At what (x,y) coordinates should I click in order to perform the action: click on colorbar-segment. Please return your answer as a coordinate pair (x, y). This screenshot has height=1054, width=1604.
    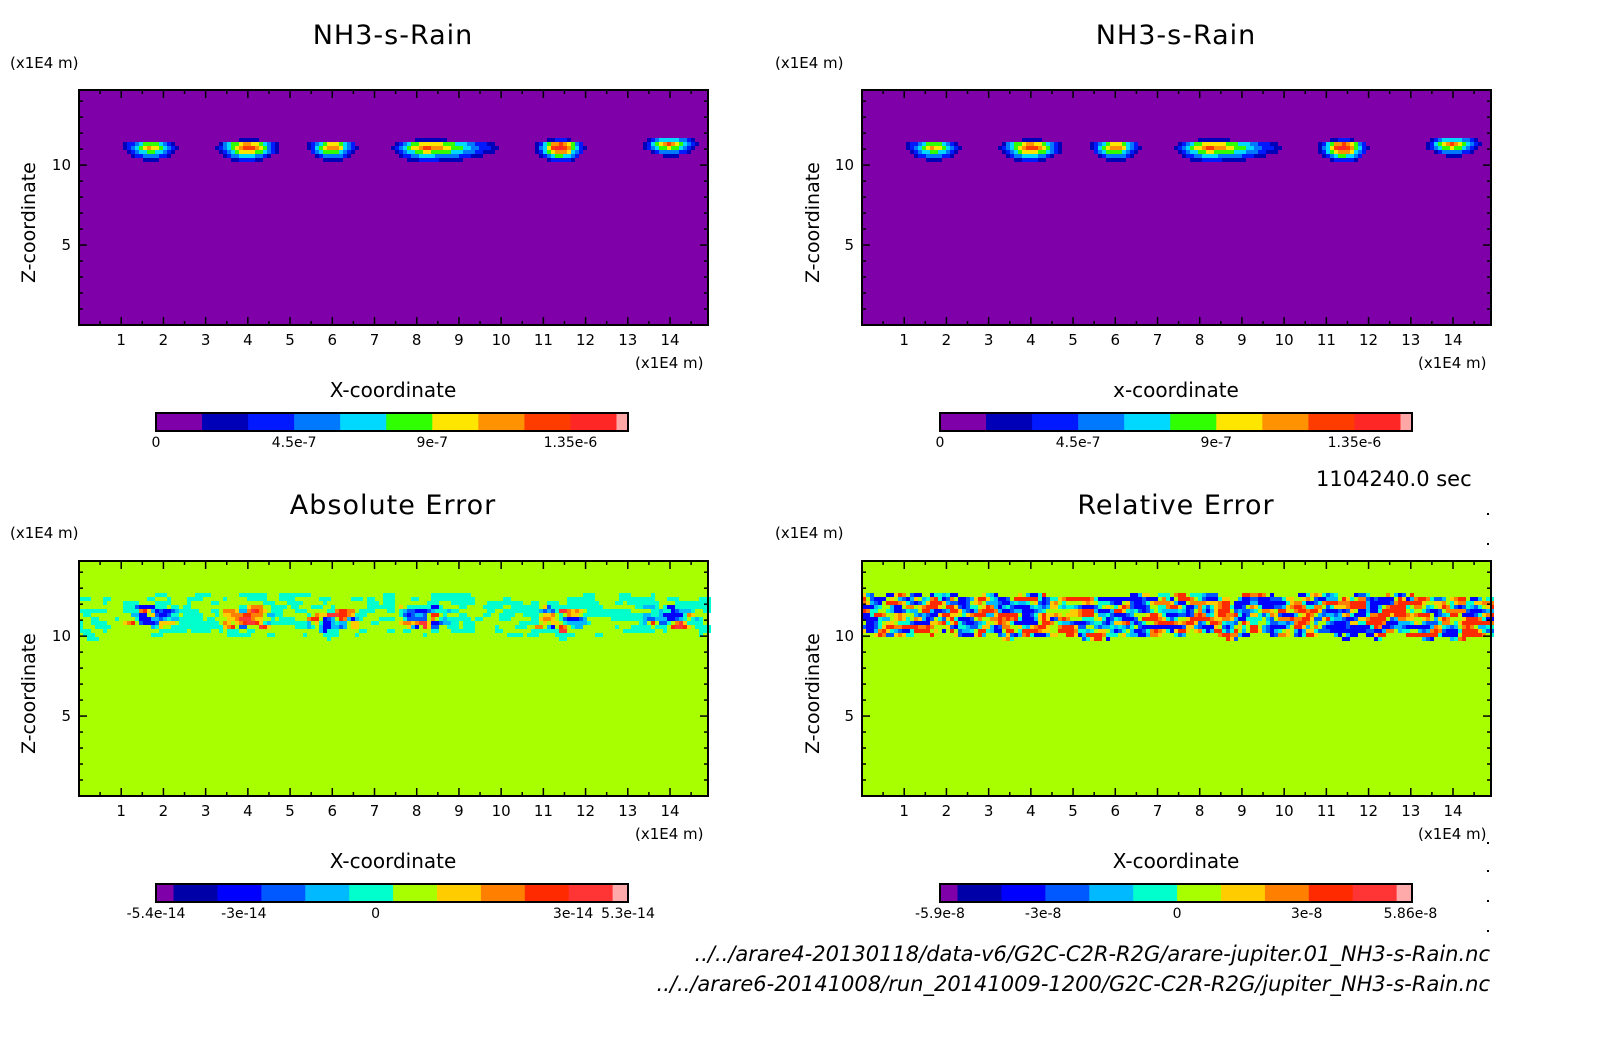
    Looking at the image, I should click on (1375, 893).